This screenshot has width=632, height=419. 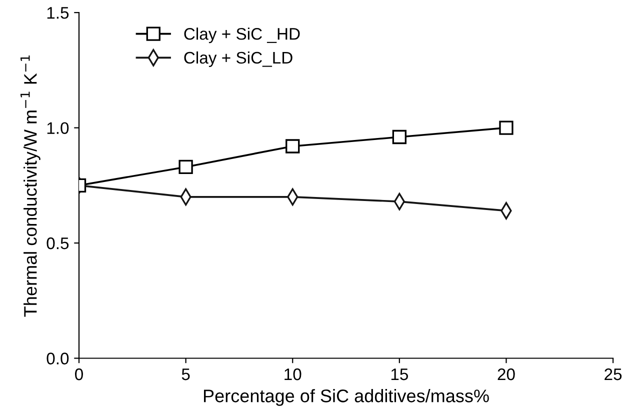 I want to click on legend-label: Clay + SiC_LD, so click(x=238, y=59).